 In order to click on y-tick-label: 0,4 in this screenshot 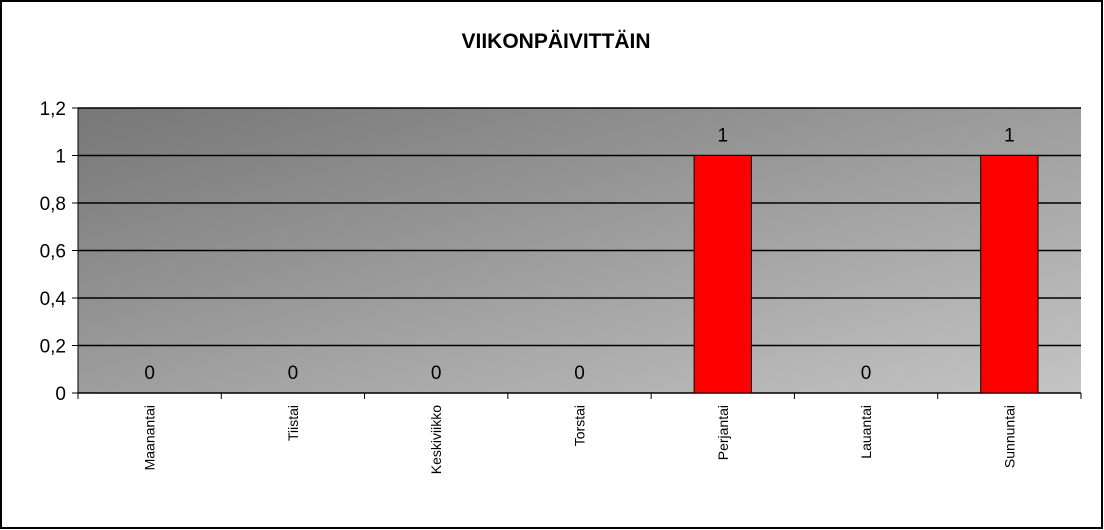, I will do `click(53, 299)`.